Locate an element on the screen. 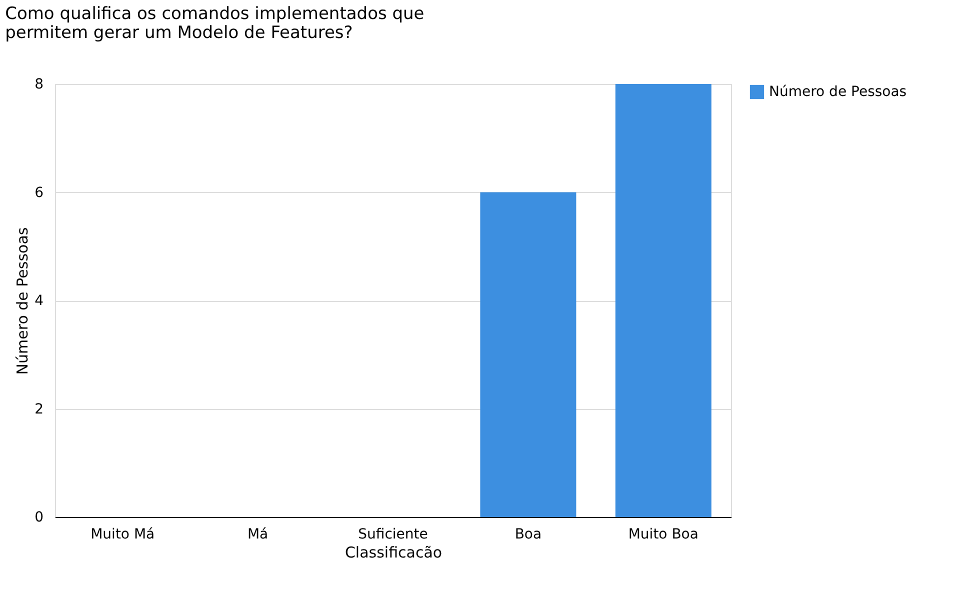 Image resolution: width=974 pixels, height=600 pixels. y-tick-label: 6 is located at coordinates (39, 192).